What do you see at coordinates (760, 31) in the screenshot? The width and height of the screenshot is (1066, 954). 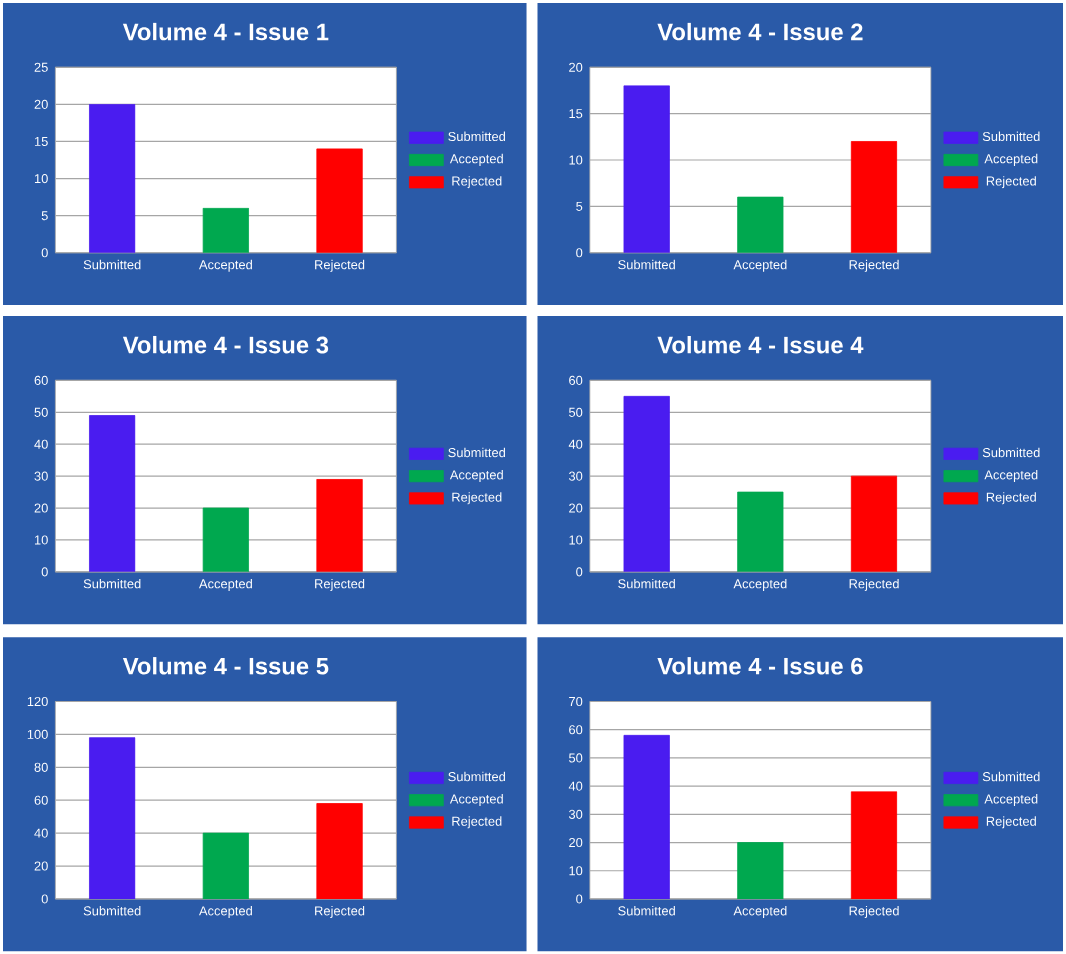 I see `chart-title: Volume 4 - Issue 2` at bounding box center [760, 31].